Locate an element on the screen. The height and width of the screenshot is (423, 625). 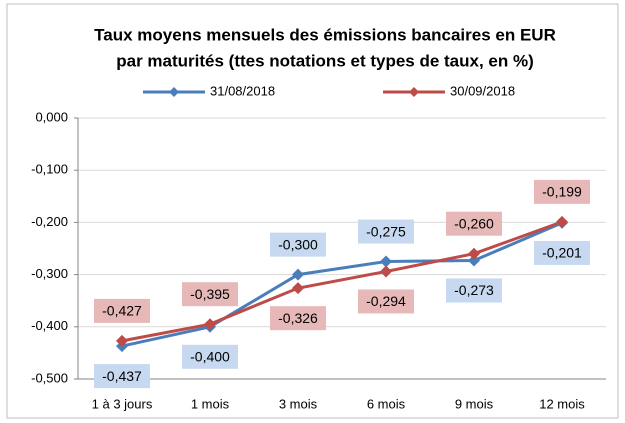
data-label: -0,427 is located at coordinates (122, 311).